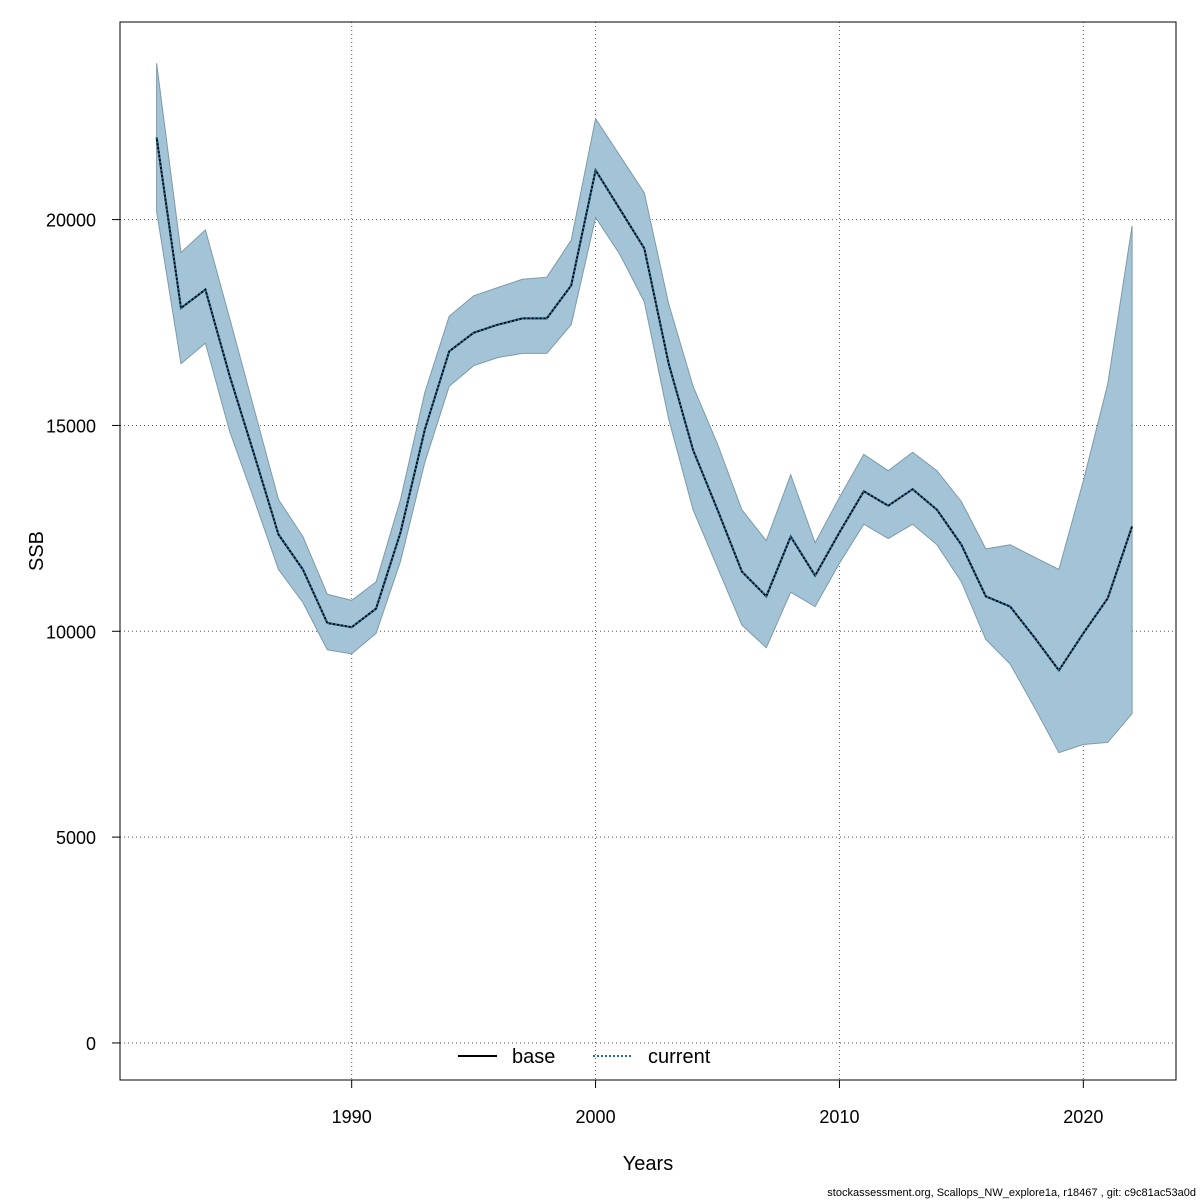 This screenshot has height=1200, width=1200. What do you see at coordinates (76, 838) in the screenshot?
I see `y-tick-label: 5000` at bounding box center [76, 838].